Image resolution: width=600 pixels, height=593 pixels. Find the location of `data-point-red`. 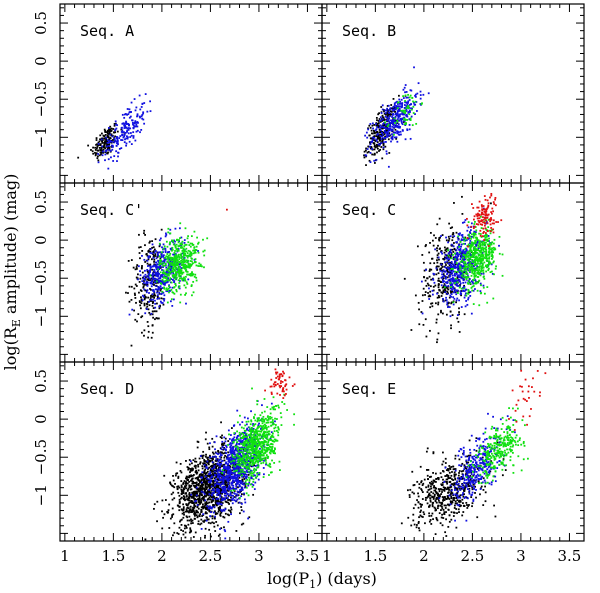

data-point-red is located at coordinates (495, 199).